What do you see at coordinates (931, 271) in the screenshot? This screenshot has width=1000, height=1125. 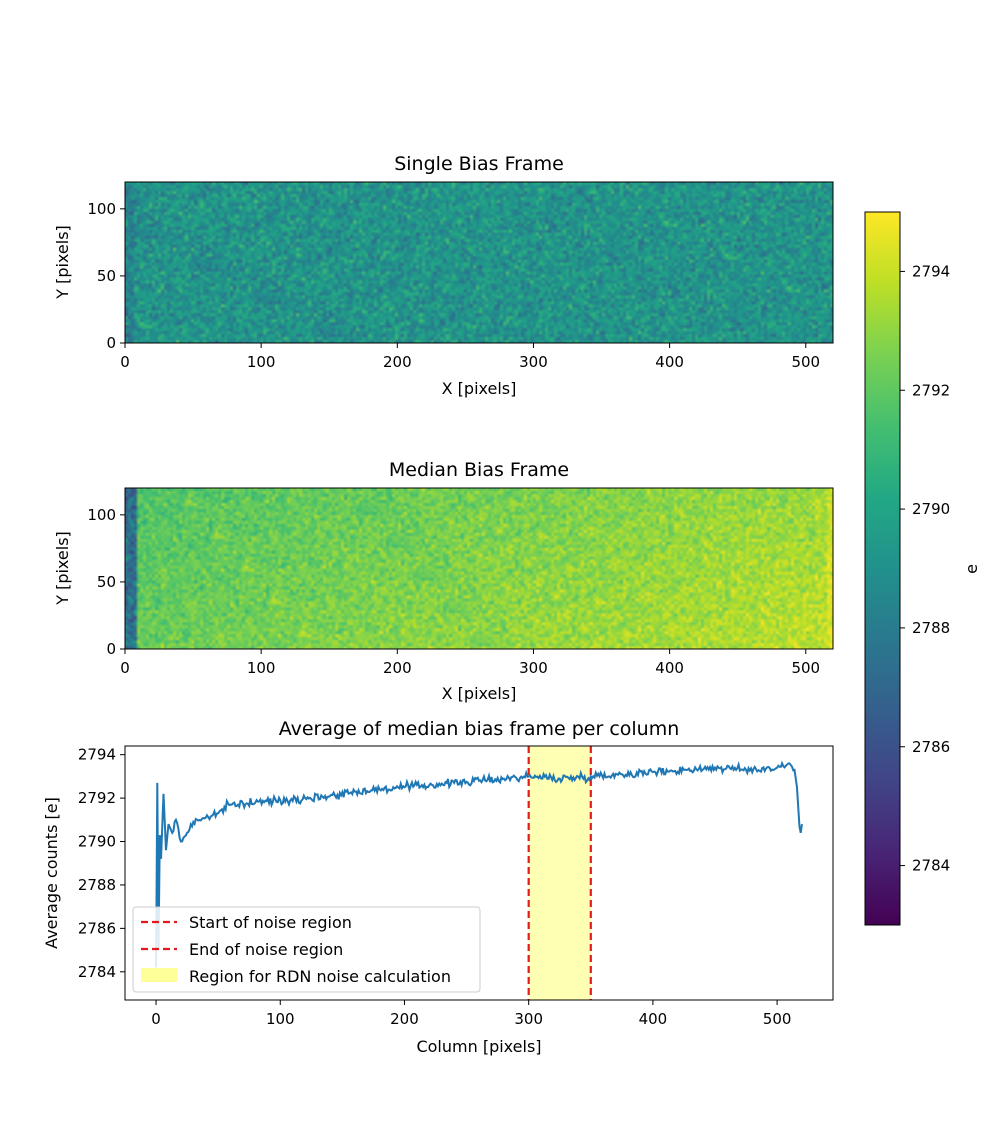 I see `colorbar-tick-label: 2794` at bounding box center [931, 271].